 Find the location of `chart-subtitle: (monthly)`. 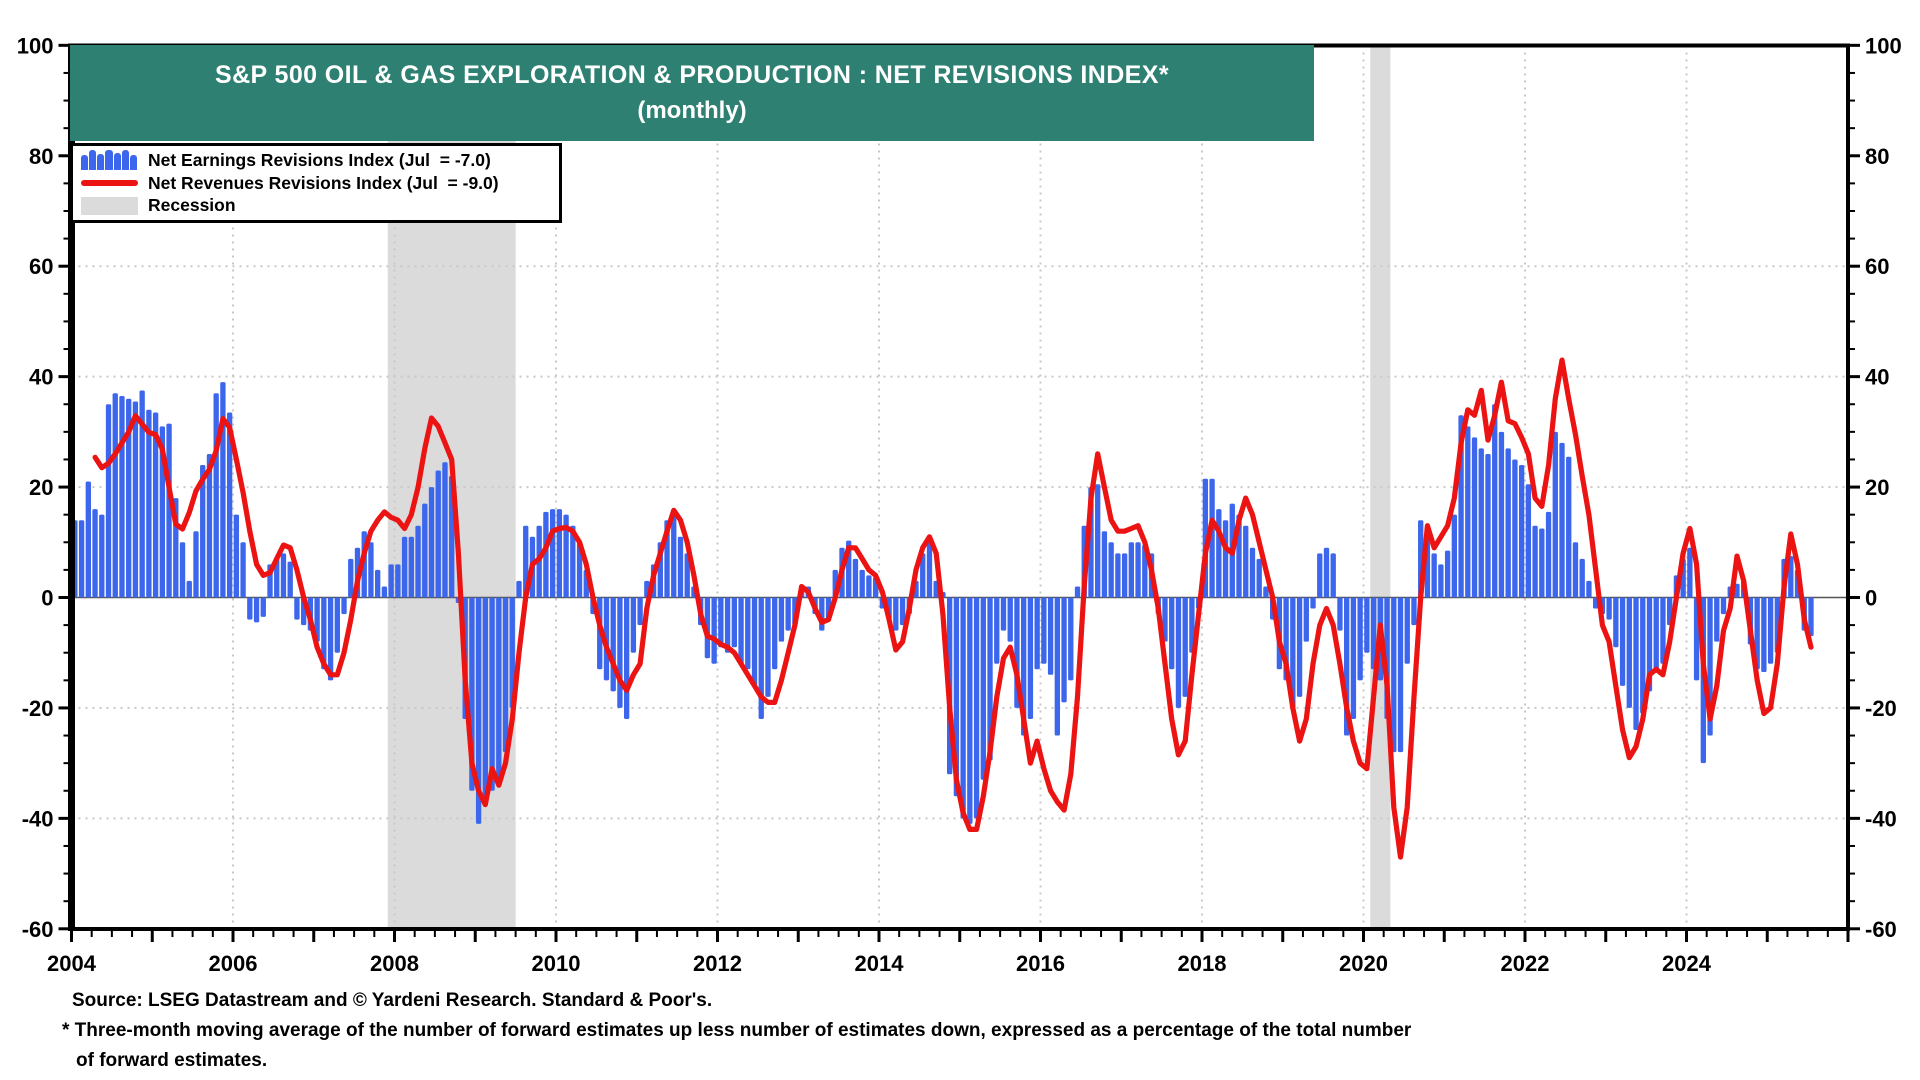

chart-subtitle: (monthly) is located at coordinates (692, 110).